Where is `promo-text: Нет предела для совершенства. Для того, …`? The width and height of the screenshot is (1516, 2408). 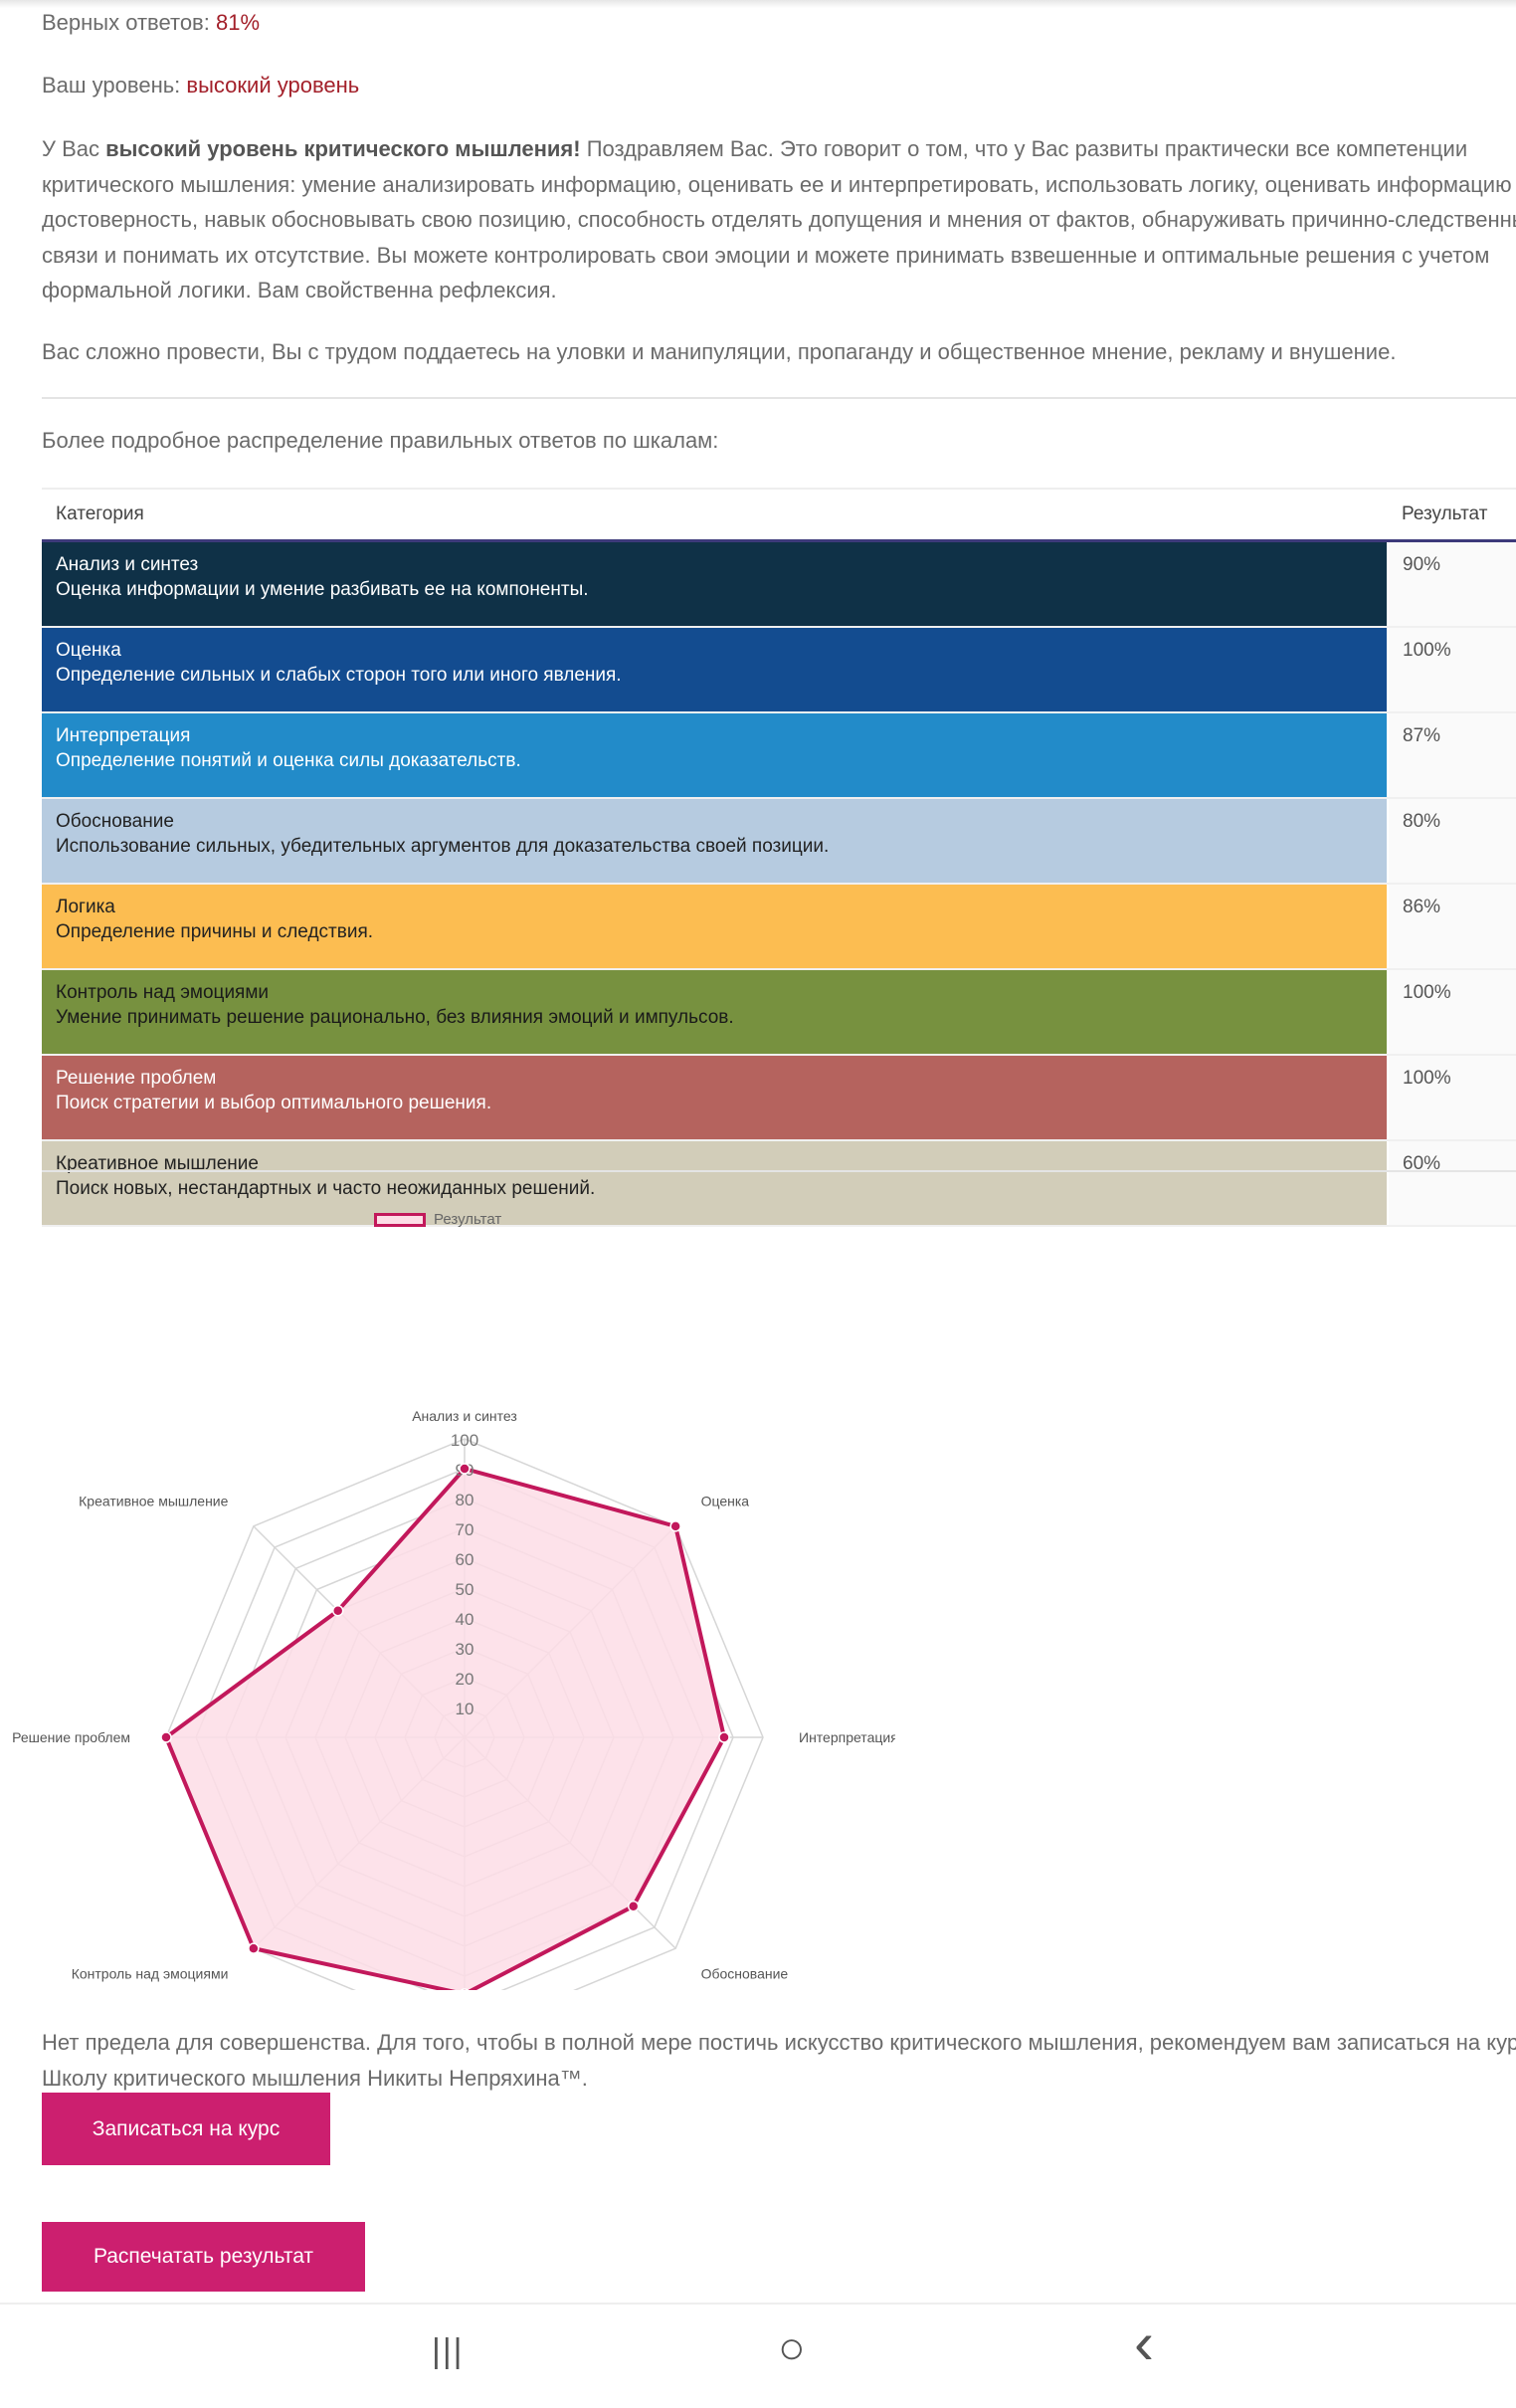
promo-text: Нет предела для совершенства. Для того, … is located at coordinates (779, 2060).